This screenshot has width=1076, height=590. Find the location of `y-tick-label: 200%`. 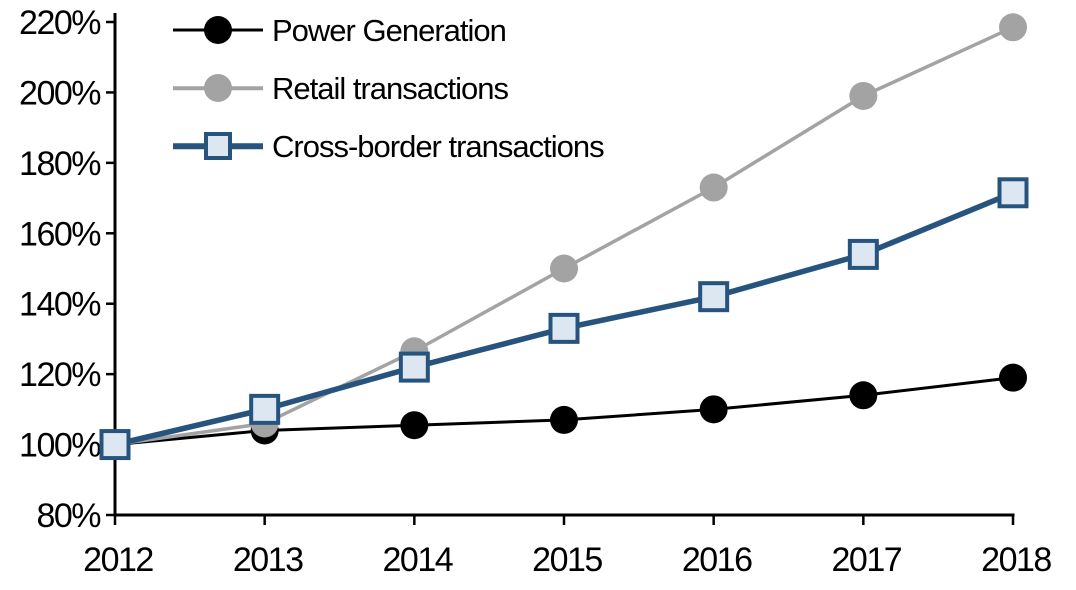

y-tick-label: 200% is located at coordinates (60, 93).